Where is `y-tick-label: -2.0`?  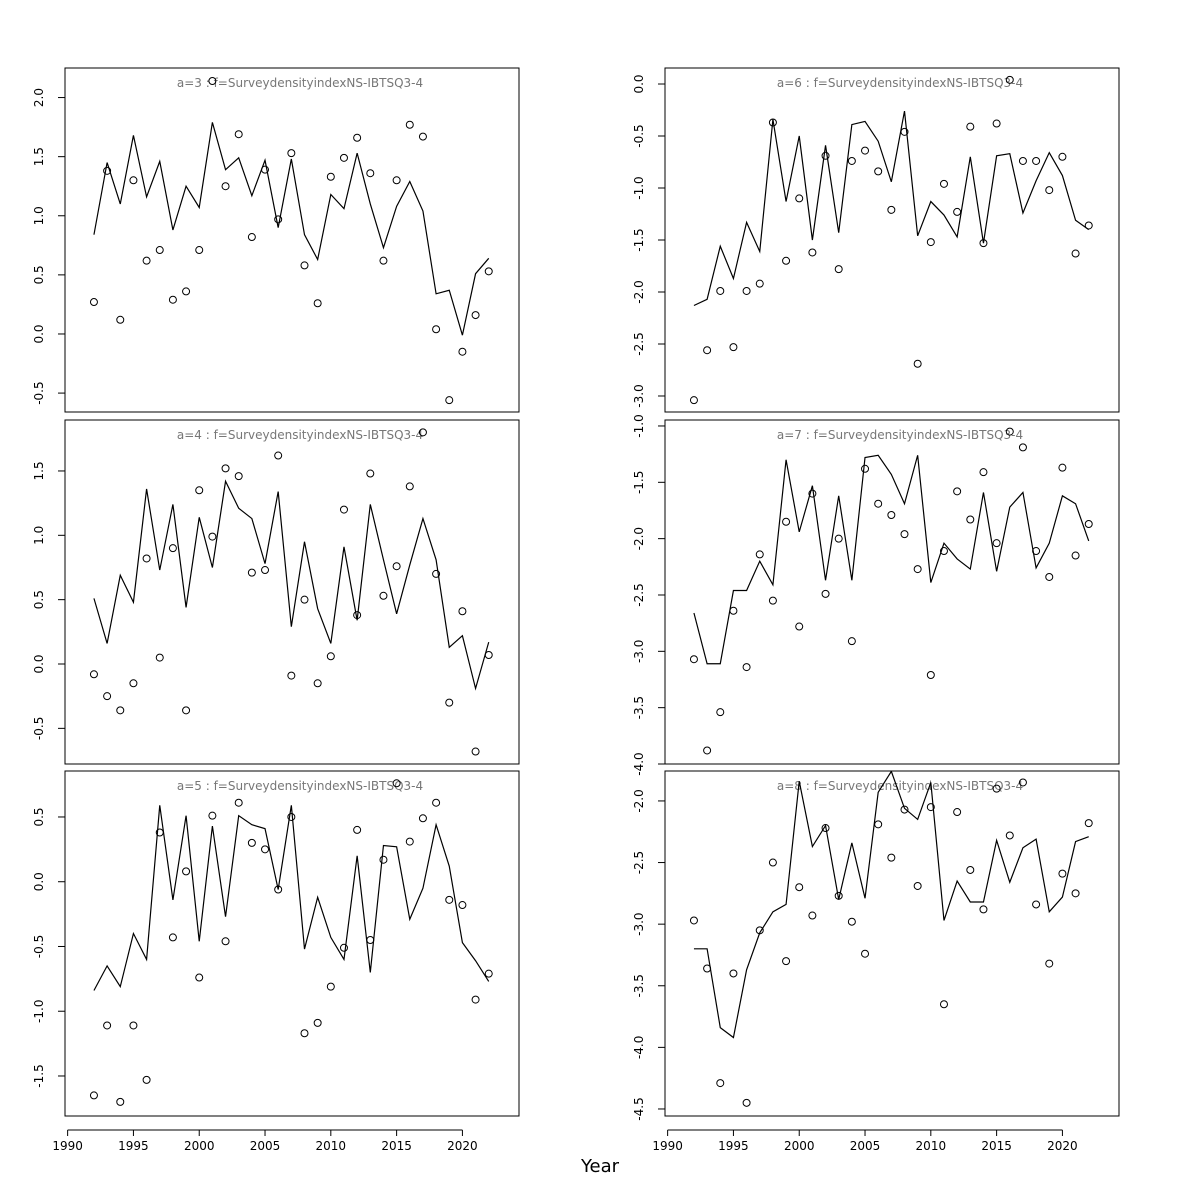
y-tick-label: -2.0 is located at coordinates (639, 291).